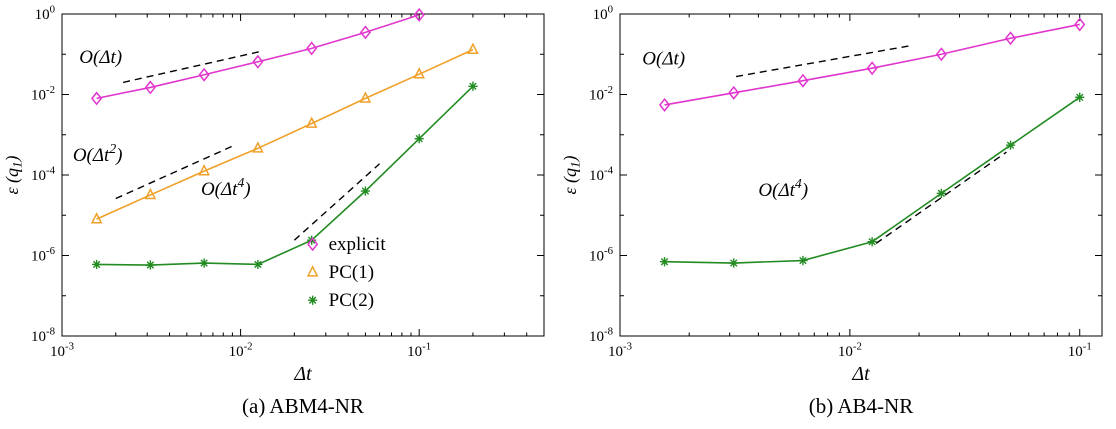 The height and width of the screenshot is (429, 1116). I want to click on caption-b: (b) AB4-NR, so click(861, 406).